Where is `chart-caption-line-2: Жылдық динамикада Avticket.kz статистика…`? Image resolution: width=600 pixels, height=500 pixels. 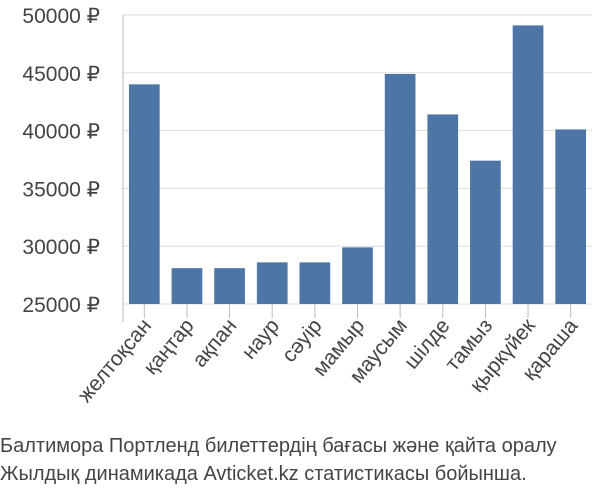
chart-caption-line-2: Жылдық динамикада Avticket.kz статистика… is located at coordinates (263, 474).